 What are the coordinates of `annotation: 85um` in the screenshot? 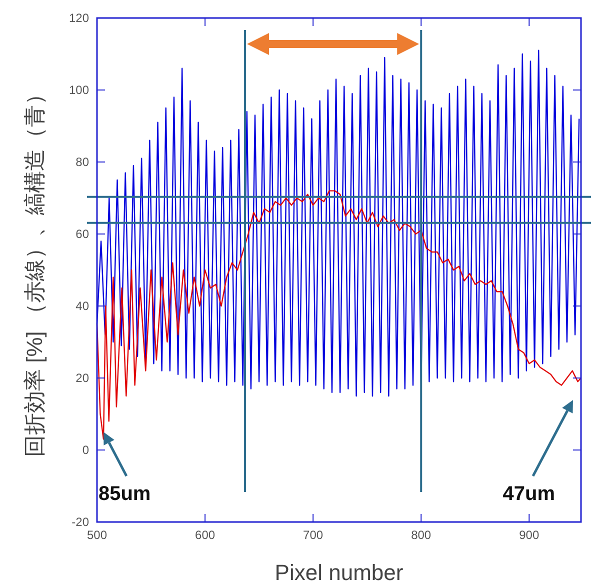 It's located at (124, 494).